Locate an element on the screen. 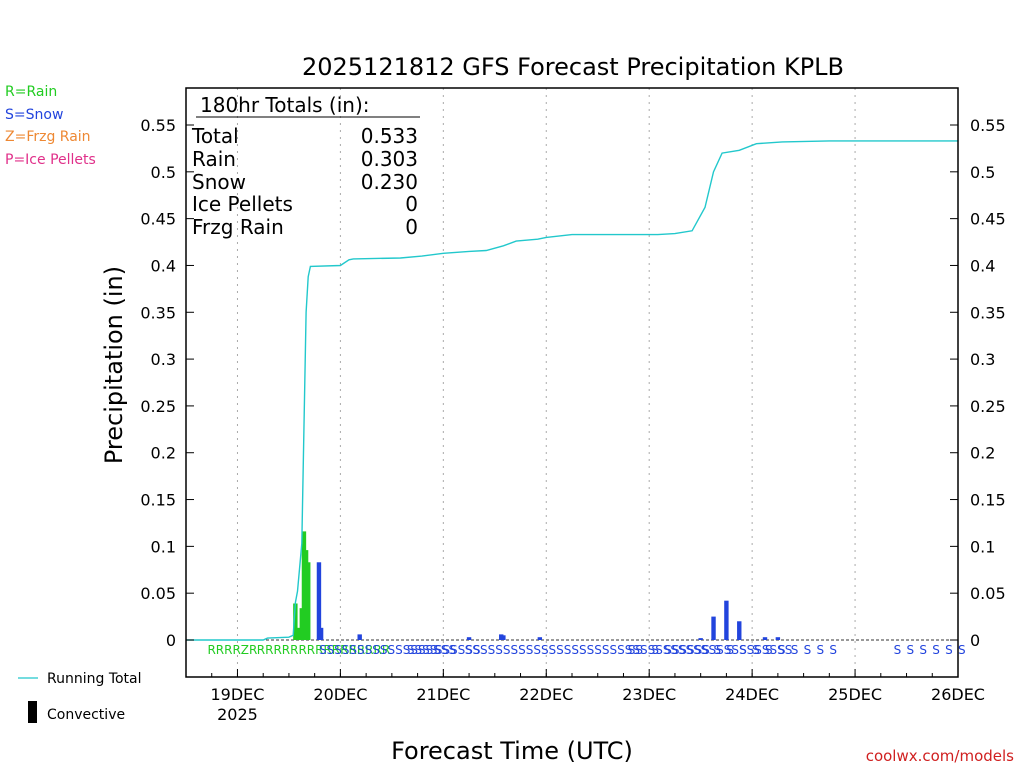 The width and height of the screenshot is (1024, 768). legend-snow: S=Snow is located at coordinates (34, 115).